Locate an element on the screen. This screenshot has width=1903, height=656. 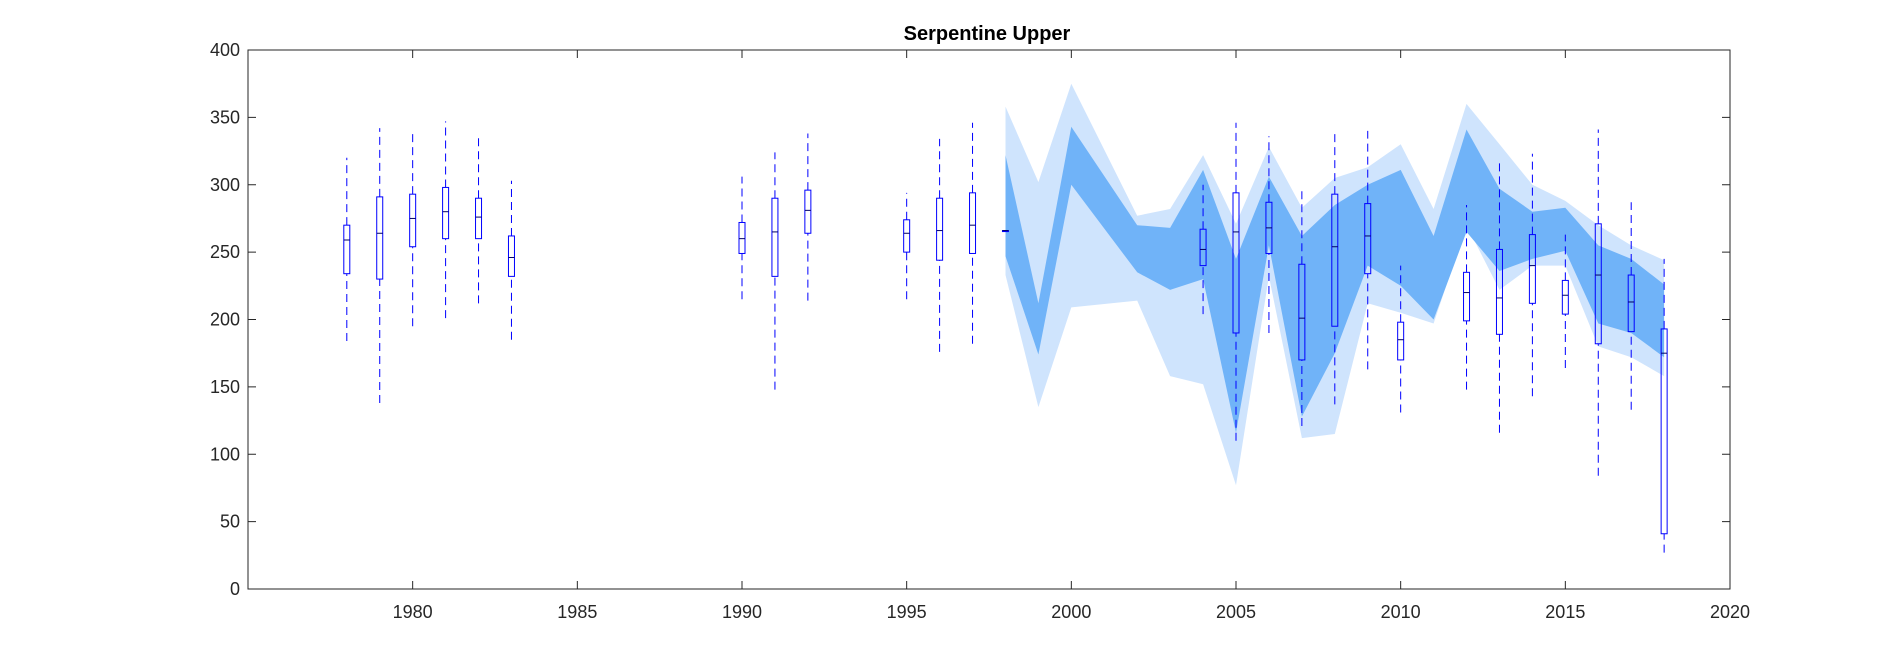
x-tick-label: 2010 is located at coordinates (1401, 612).